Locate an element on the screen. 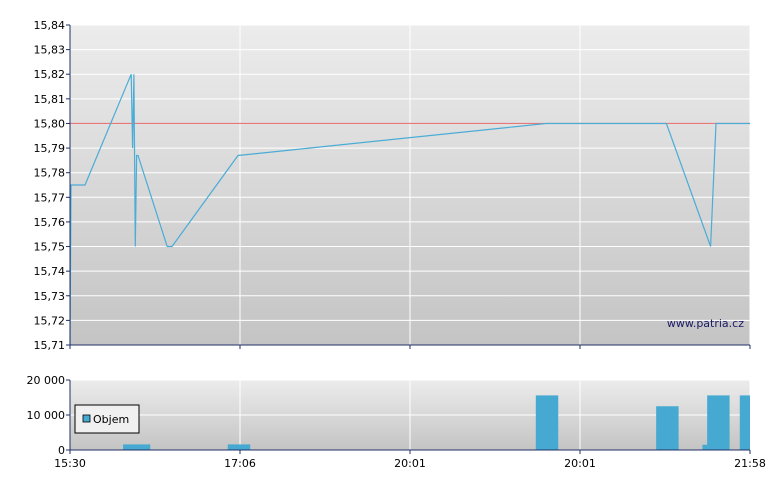  volume-y-axis-ticks: 0 10 000 20 000 is located at coordinates (48, 415).